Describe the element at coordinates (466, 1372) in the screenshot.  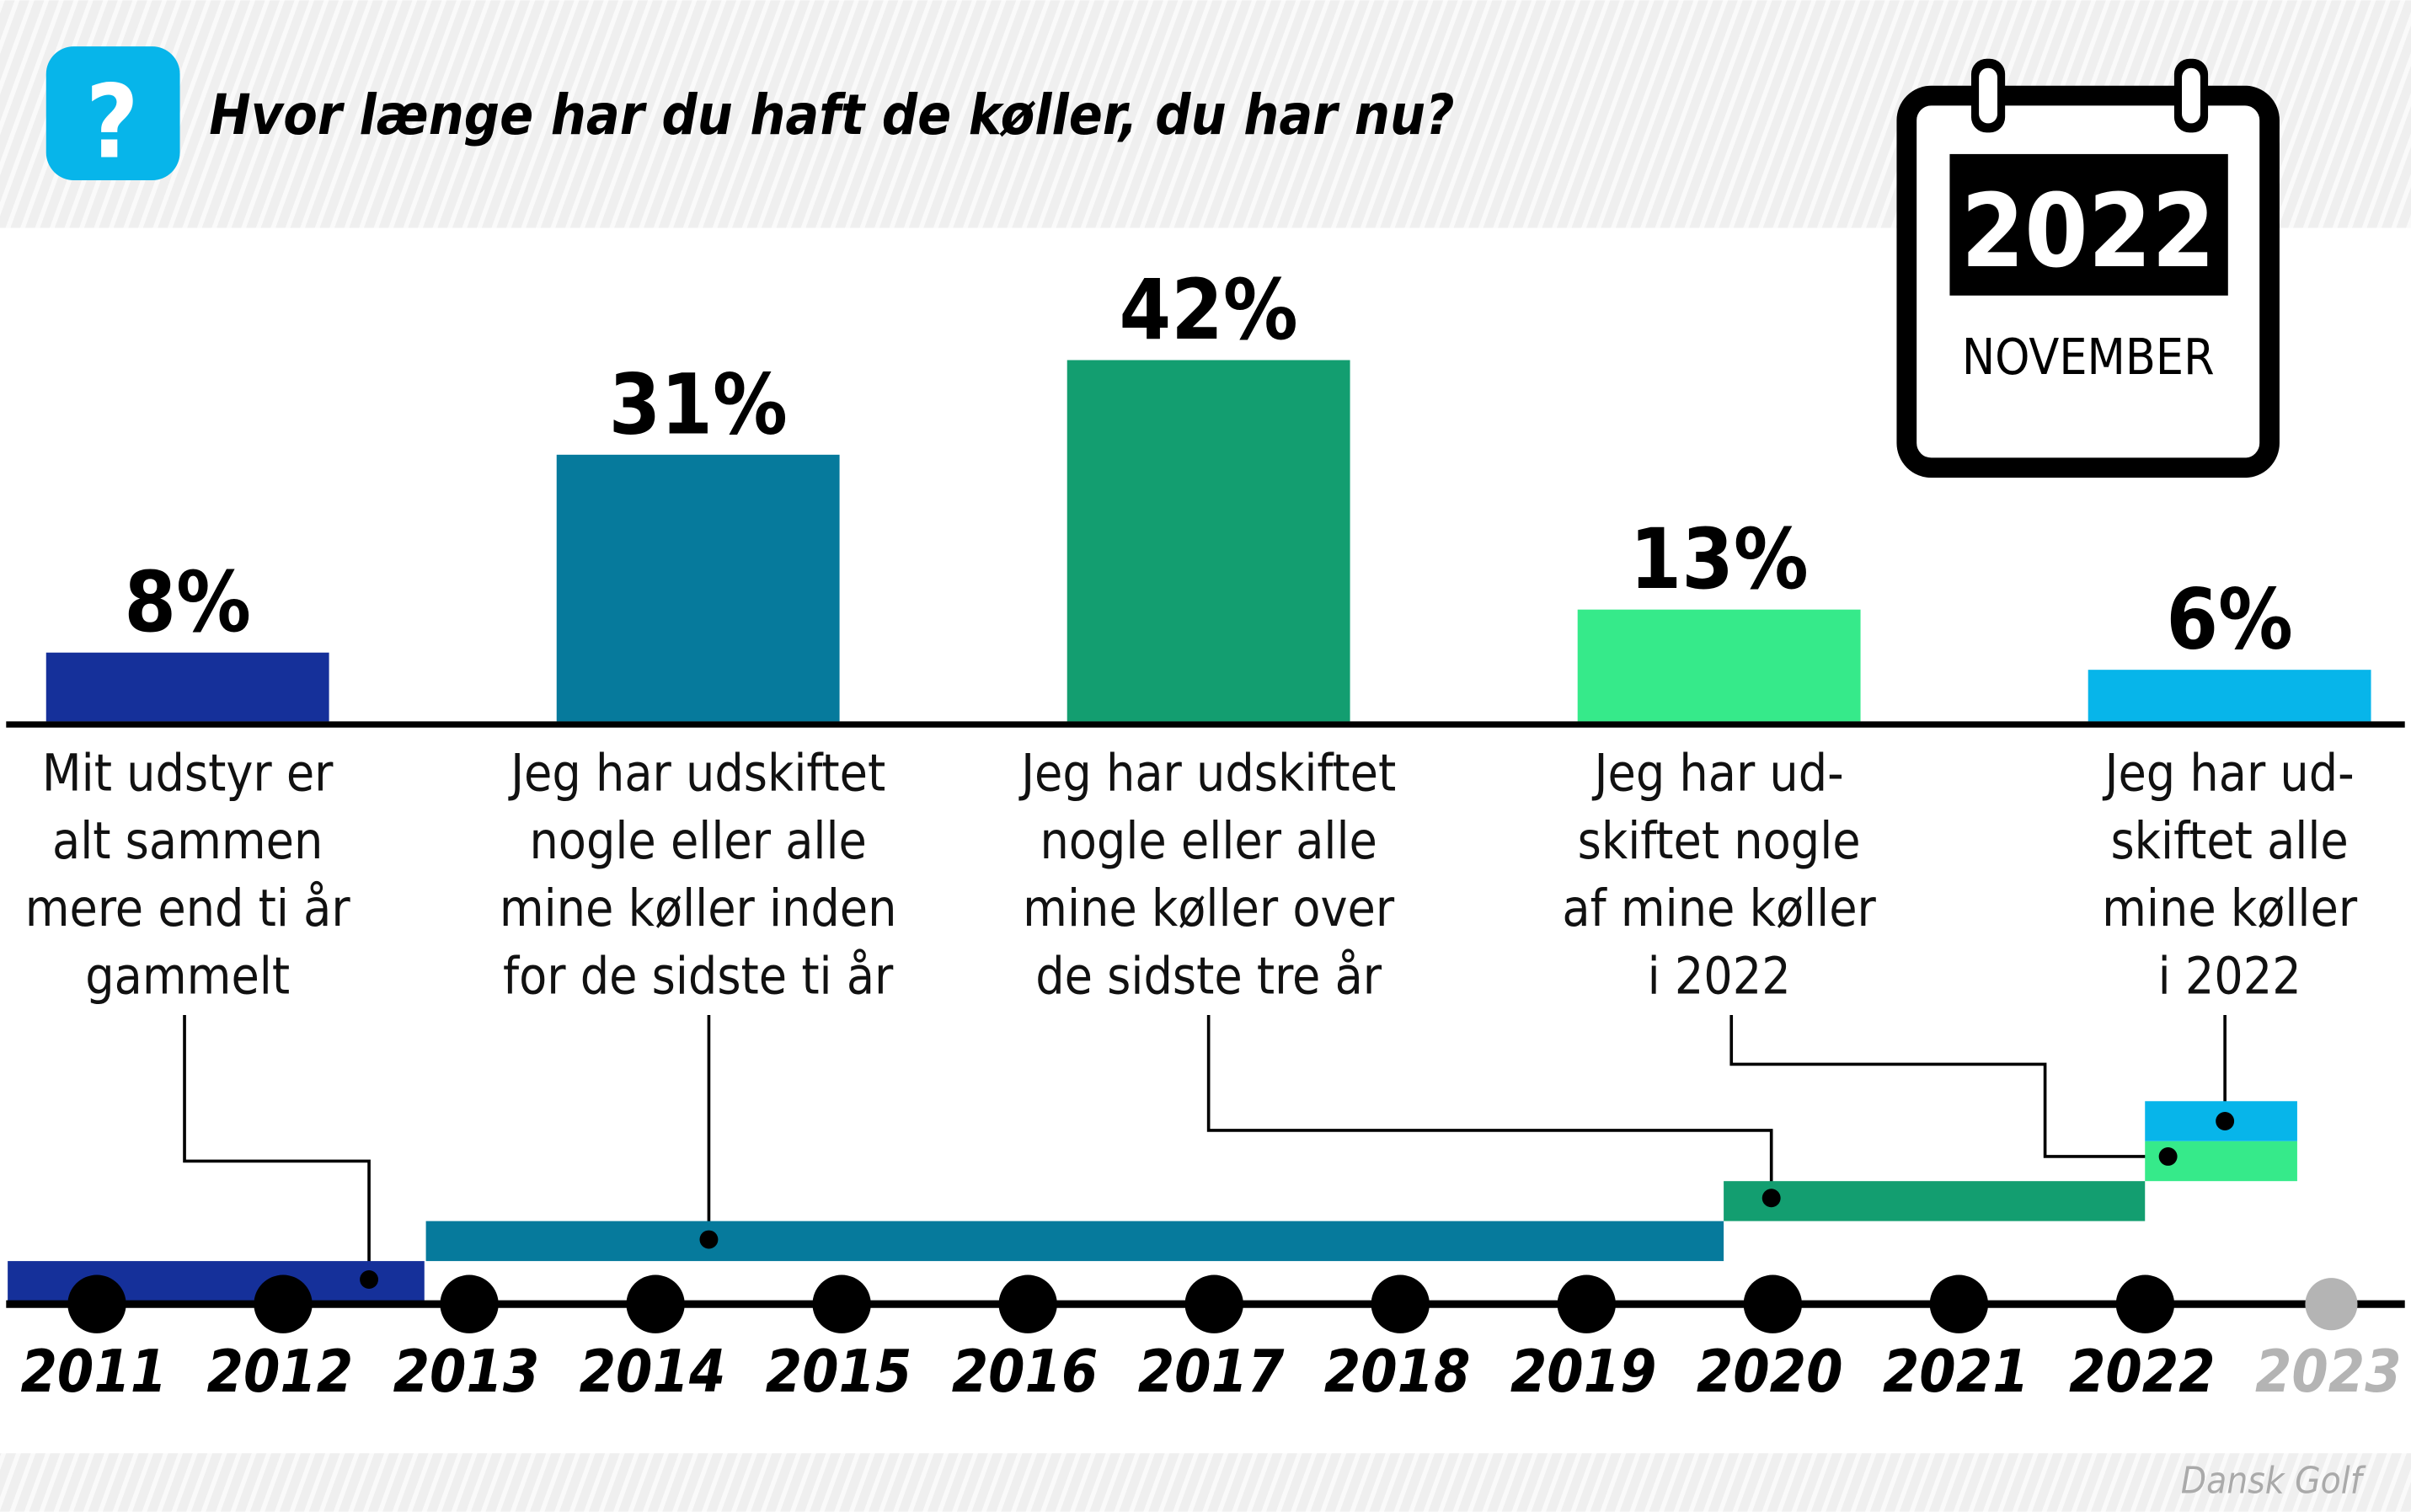
I see `timeline-year-label: 2013` at that location.